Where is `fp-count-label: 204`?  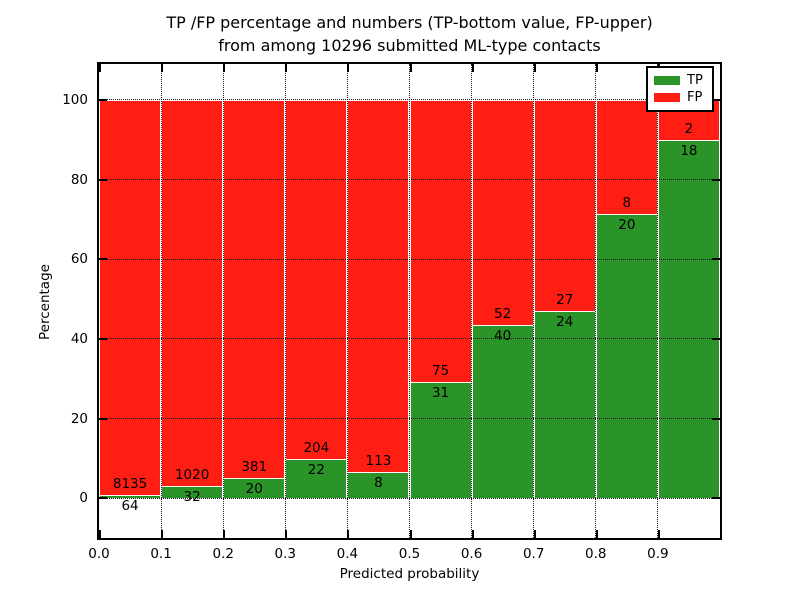
fp-count-label: 204 is located at coordinates (316, 448).